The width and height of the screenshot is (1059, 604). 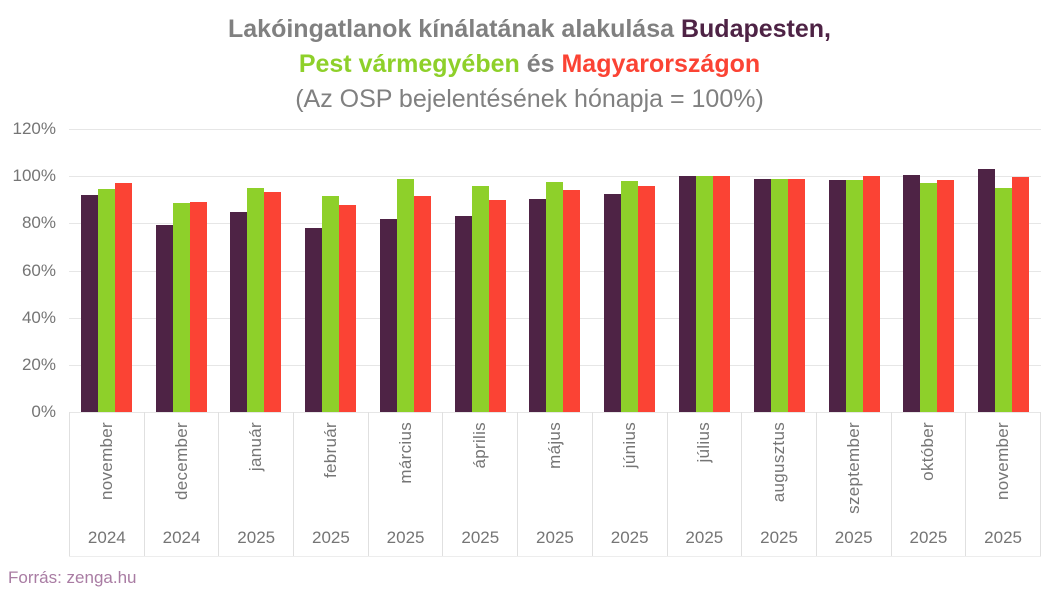 I want to click on x-axis-cell: július 2025, so click(x=705, y=484).